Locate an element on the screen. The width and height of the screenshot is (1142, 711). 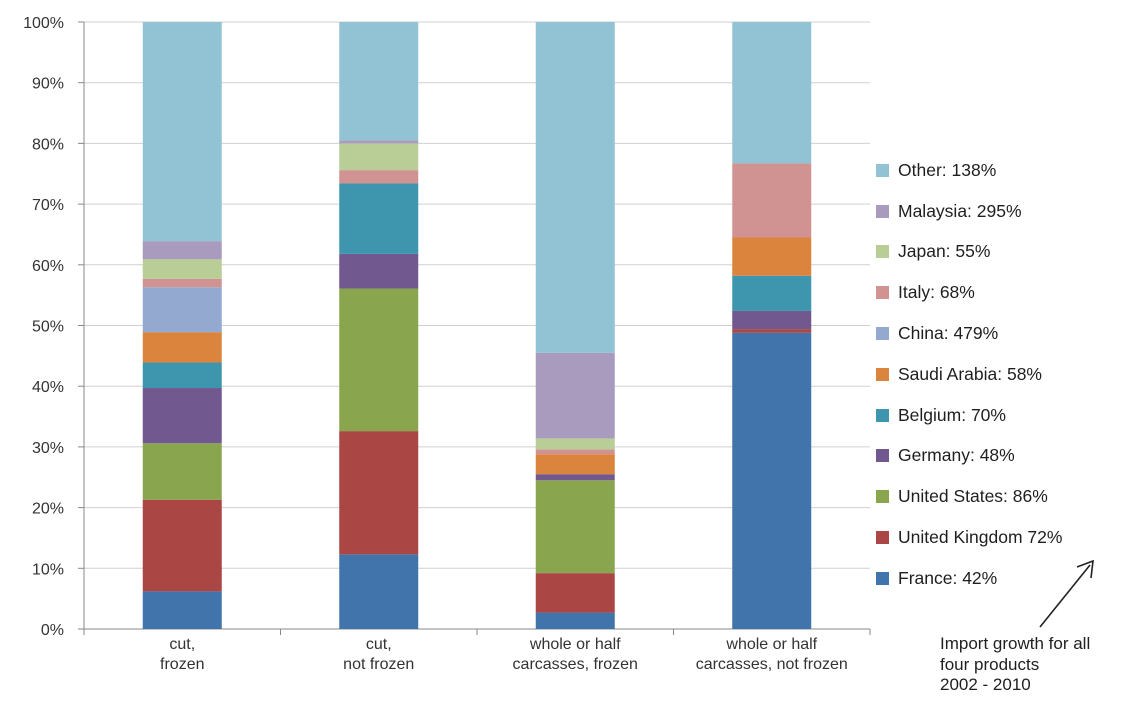
legend-label: Malaysia: 295% is located at coordinates (960, 210).